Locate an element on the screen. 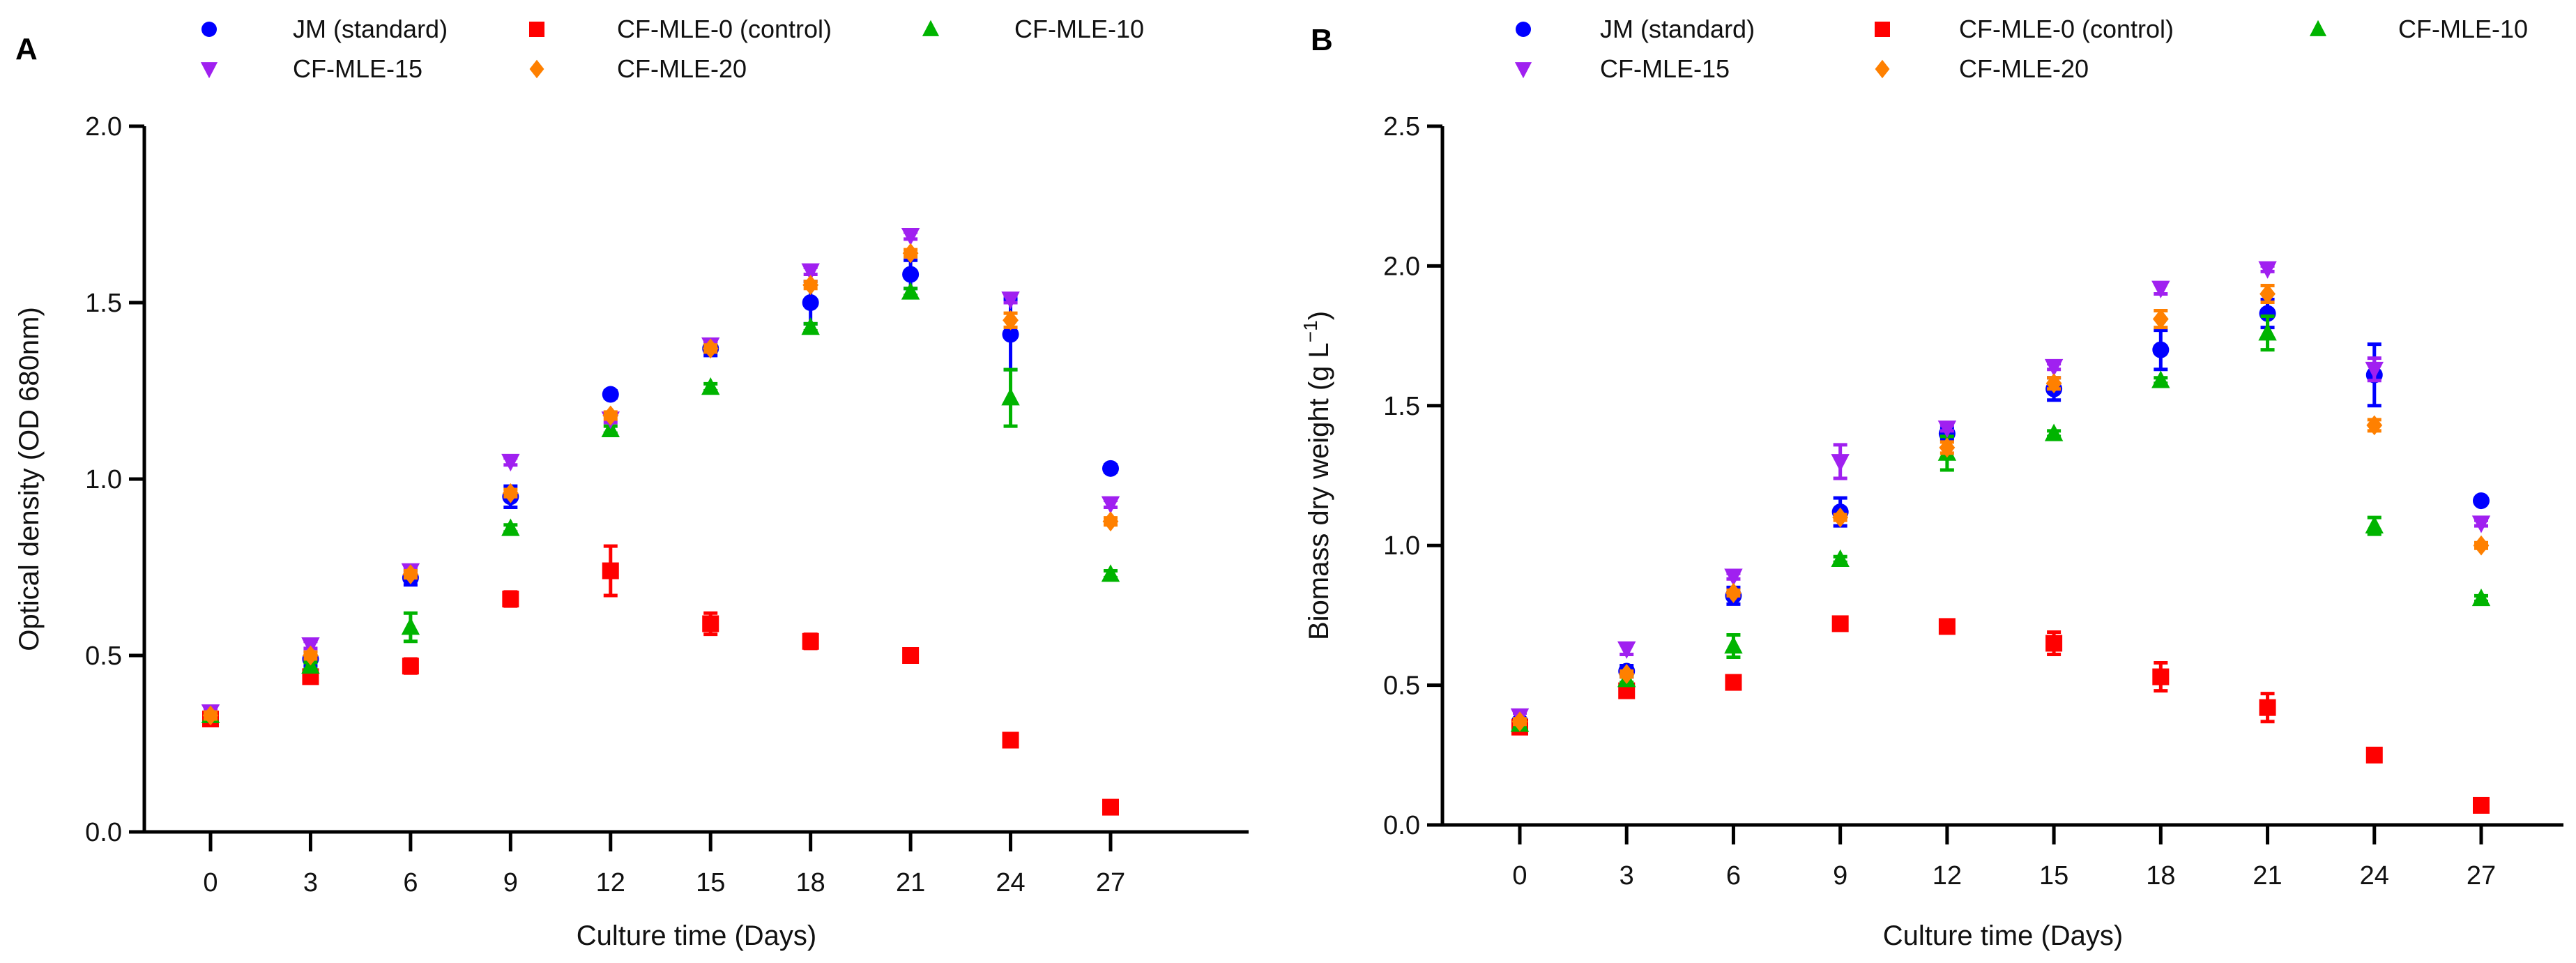 The width and height of the screenshot is (2576, 963). y-tick-label: 0.5 is located at coordinates (104, 656).